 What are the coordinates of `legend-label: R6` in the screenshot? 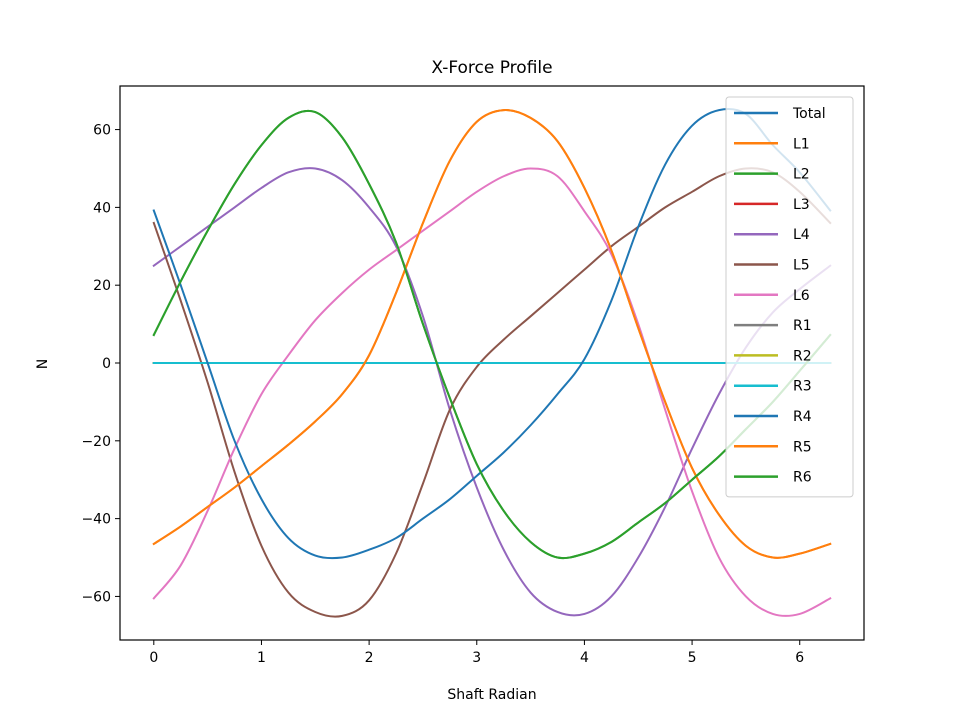 It's located at (802, 478).